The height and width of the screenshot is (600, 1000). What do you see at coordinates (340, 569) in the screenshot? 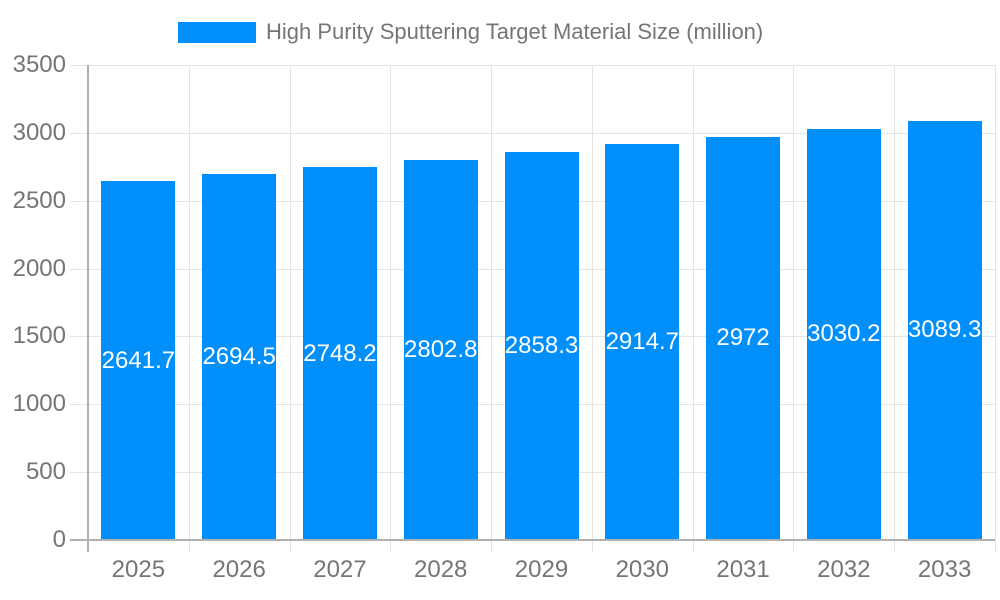
I see `x-axis-label: 2027` at bounding box center [340, 569].